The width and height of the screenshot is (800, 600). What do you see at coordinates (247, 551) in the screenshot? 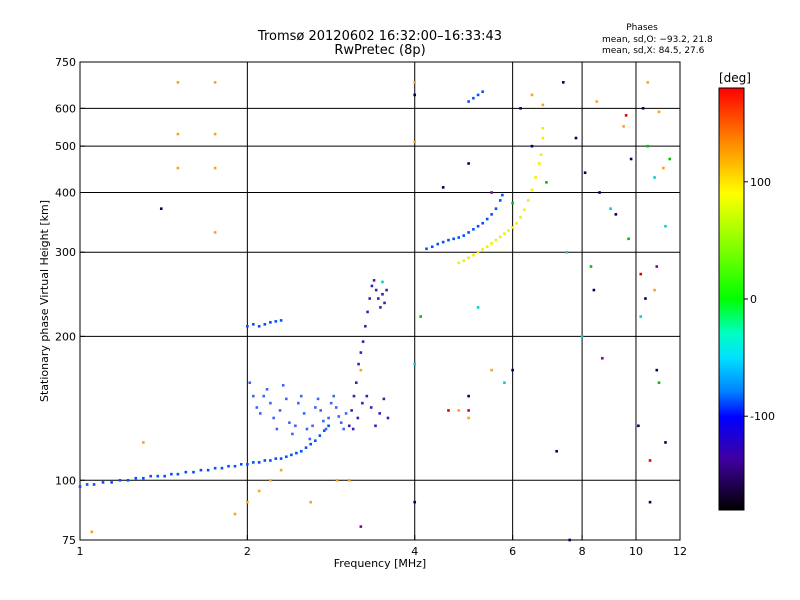
I see `x-tick-label: 2` at bounding box center [247, 551].